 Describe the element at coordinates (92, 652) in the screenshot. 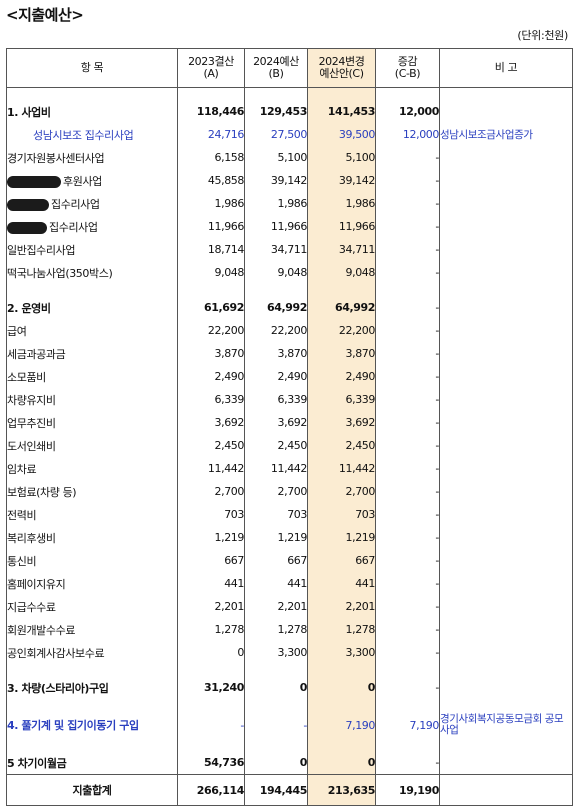

I see `row-item: 공인회계사감사보수료` at that location.